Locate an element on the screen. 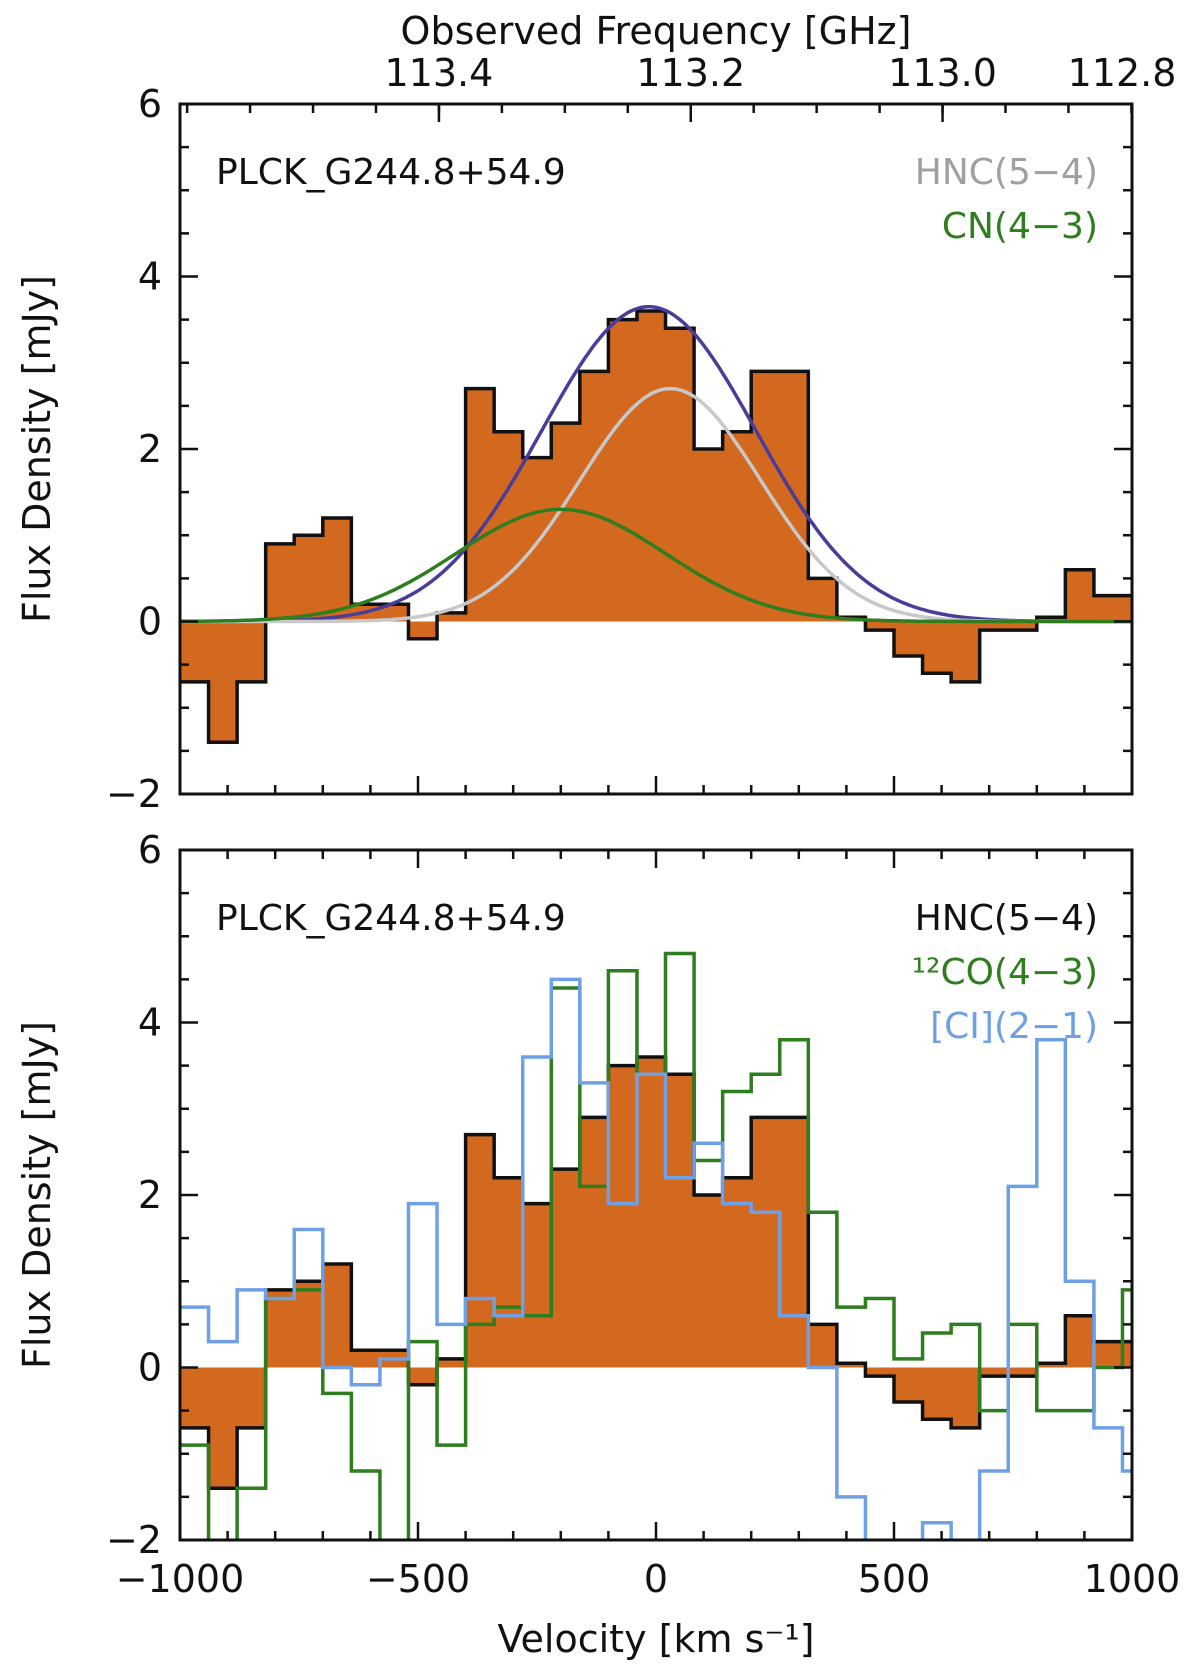 Image resolution: width=1200 pixels, height=1670 pixels. bottom-legend-ci: [CI](2−1) is located at coordinates (1014, 1026).